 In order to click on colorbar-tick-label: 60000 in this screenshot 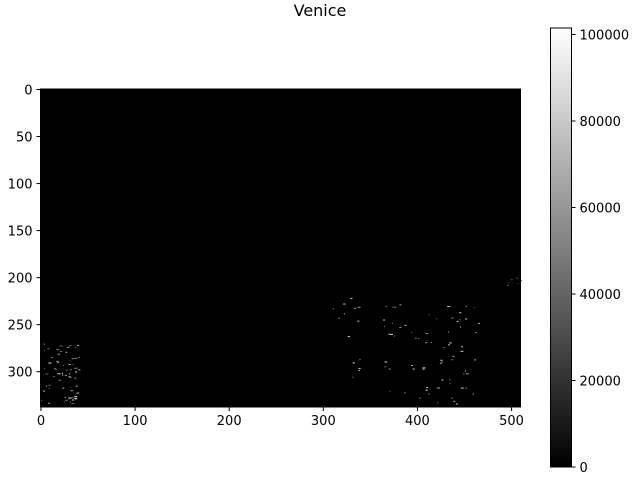, I will do `click(600, 208)`.